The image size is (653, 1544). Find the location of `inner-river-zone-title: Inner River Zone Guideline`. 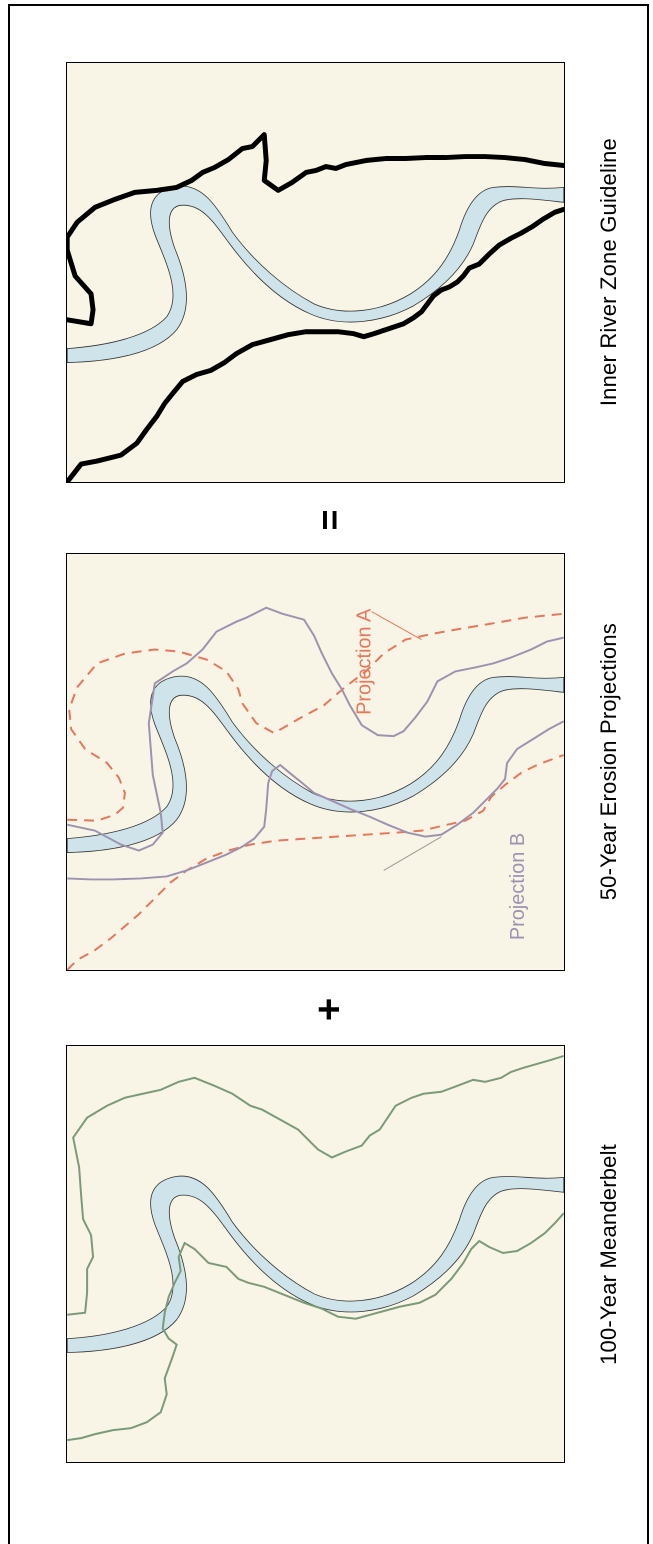

inner-river-zone-title: Inner River Zone Guideline is located at coordinates (608, 272).